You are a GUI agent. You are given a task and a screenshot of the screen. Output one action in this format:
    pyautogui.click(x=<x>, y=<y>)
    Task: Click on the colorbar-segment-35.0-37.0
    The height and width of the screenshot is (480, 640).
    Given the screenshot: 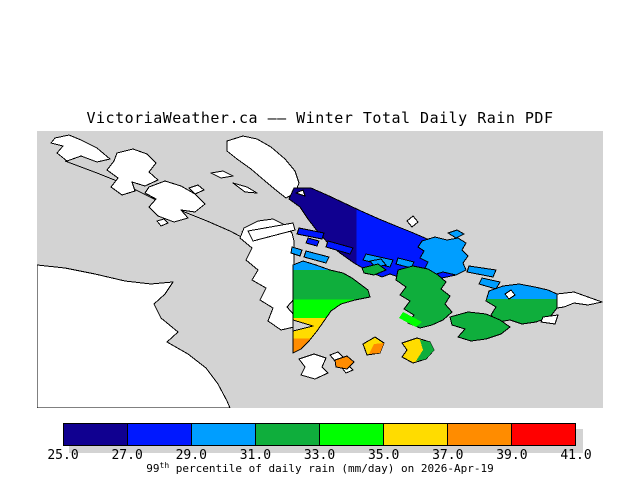 What is the action you would take?
    pyautogui.click(x=416, y=434)
    